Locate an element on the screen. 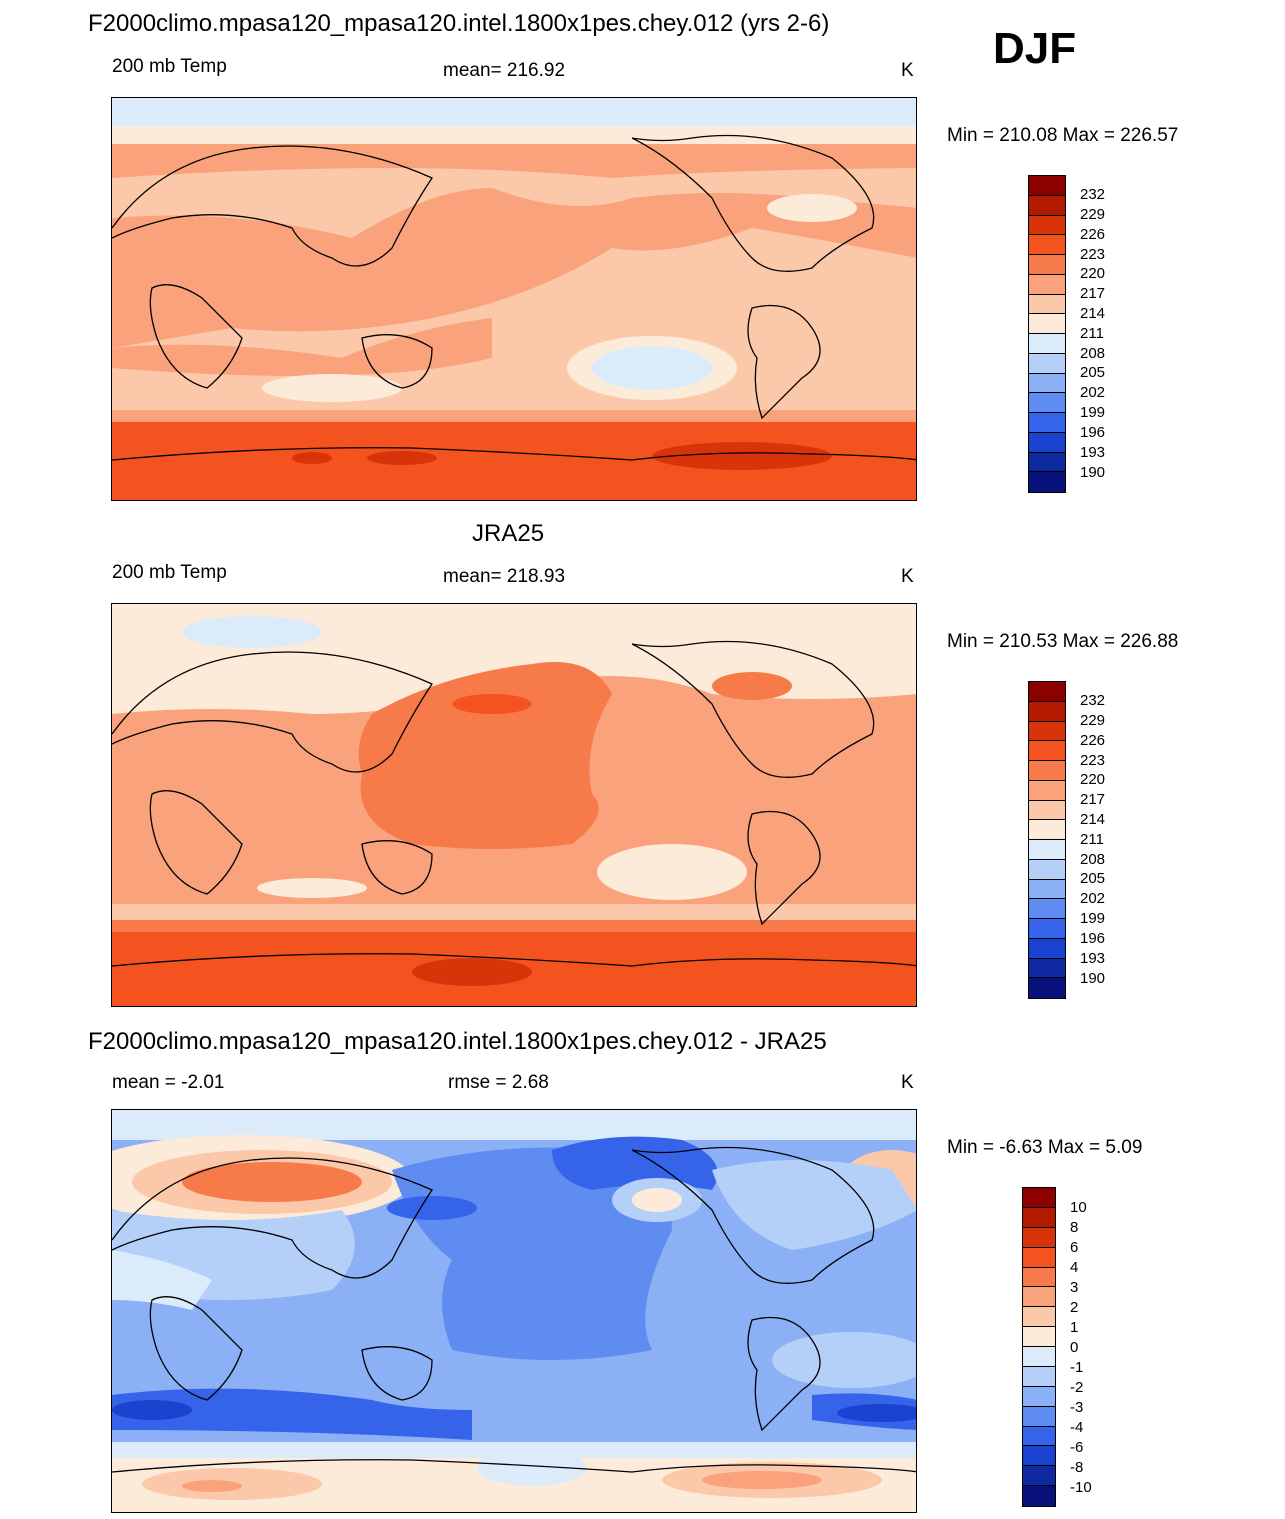  legend-tick-label: 196 is located at coordinates (1093, 432).